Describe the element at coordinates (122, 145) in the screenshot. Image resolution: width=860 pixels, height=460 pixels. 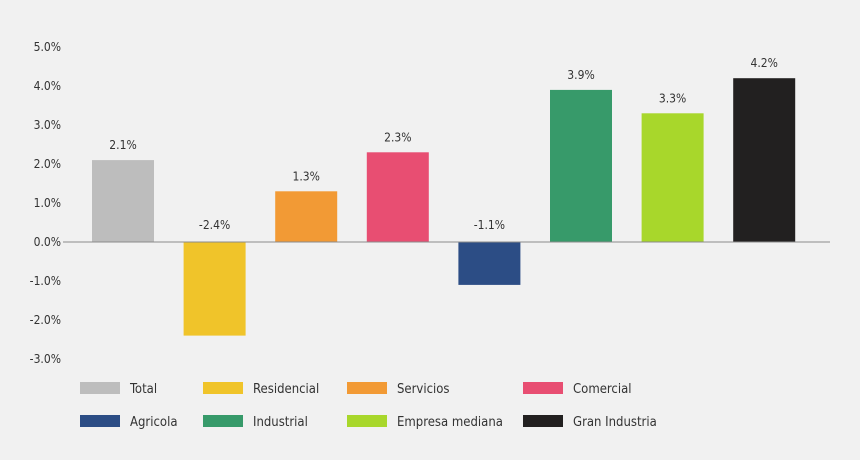
I see `data-label: 2.1%` at that location.